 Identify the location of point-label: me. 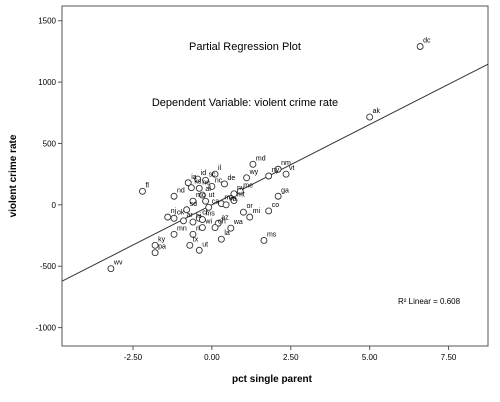
(248, 185).